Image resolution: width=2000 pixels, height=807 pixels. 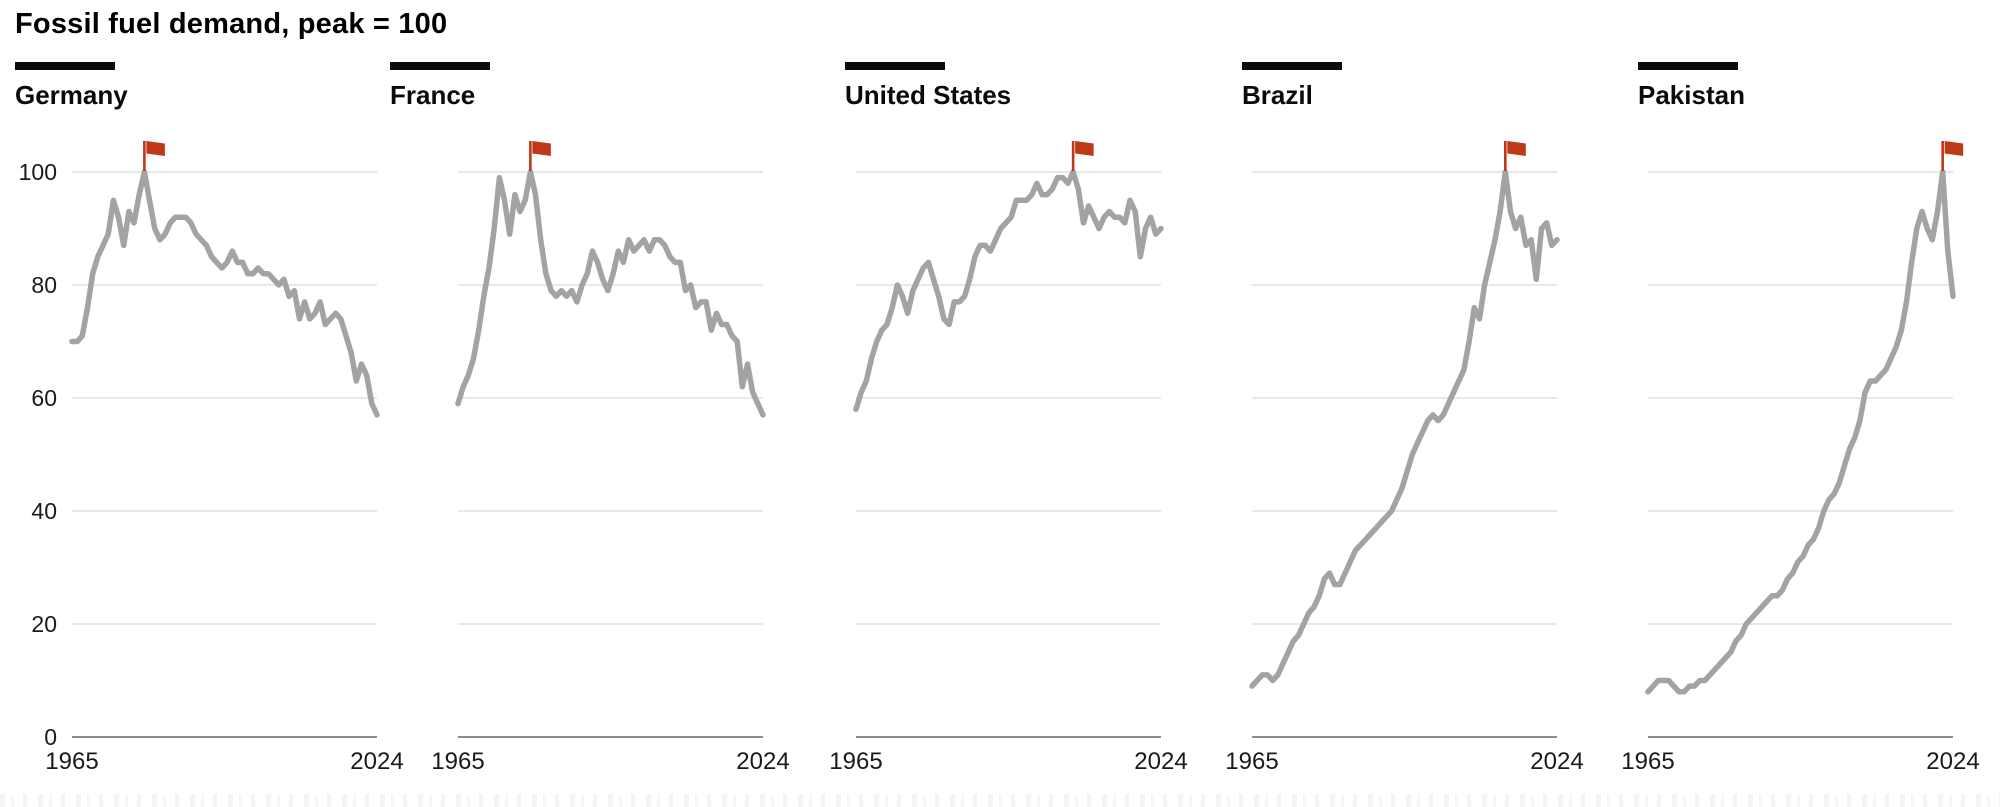 What do you see at coordinates (1161, 761) in the screenshot?
I see `x-tick-end-united-states: 2024` at bounding box center [1161, 761].